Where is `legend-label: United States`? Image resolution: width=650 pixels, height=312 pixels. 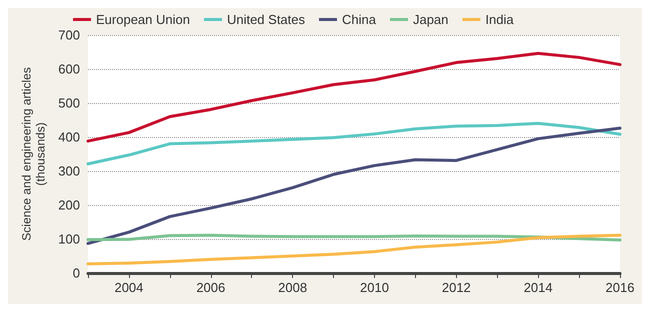 legend-label: United States is located at coordinates (266, 19).